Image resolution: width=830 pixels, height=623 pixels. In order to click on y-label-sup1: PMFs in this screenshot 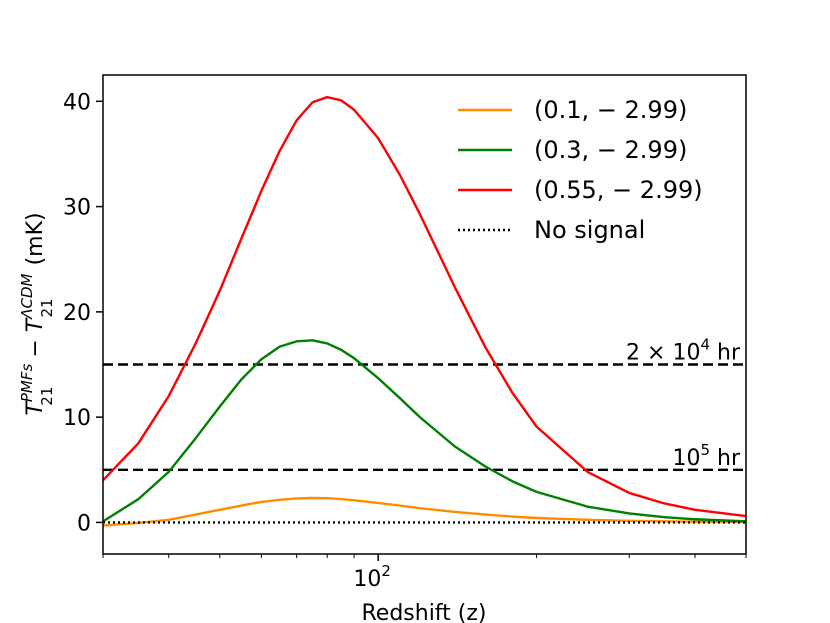, I will do `click(27, 383)`.